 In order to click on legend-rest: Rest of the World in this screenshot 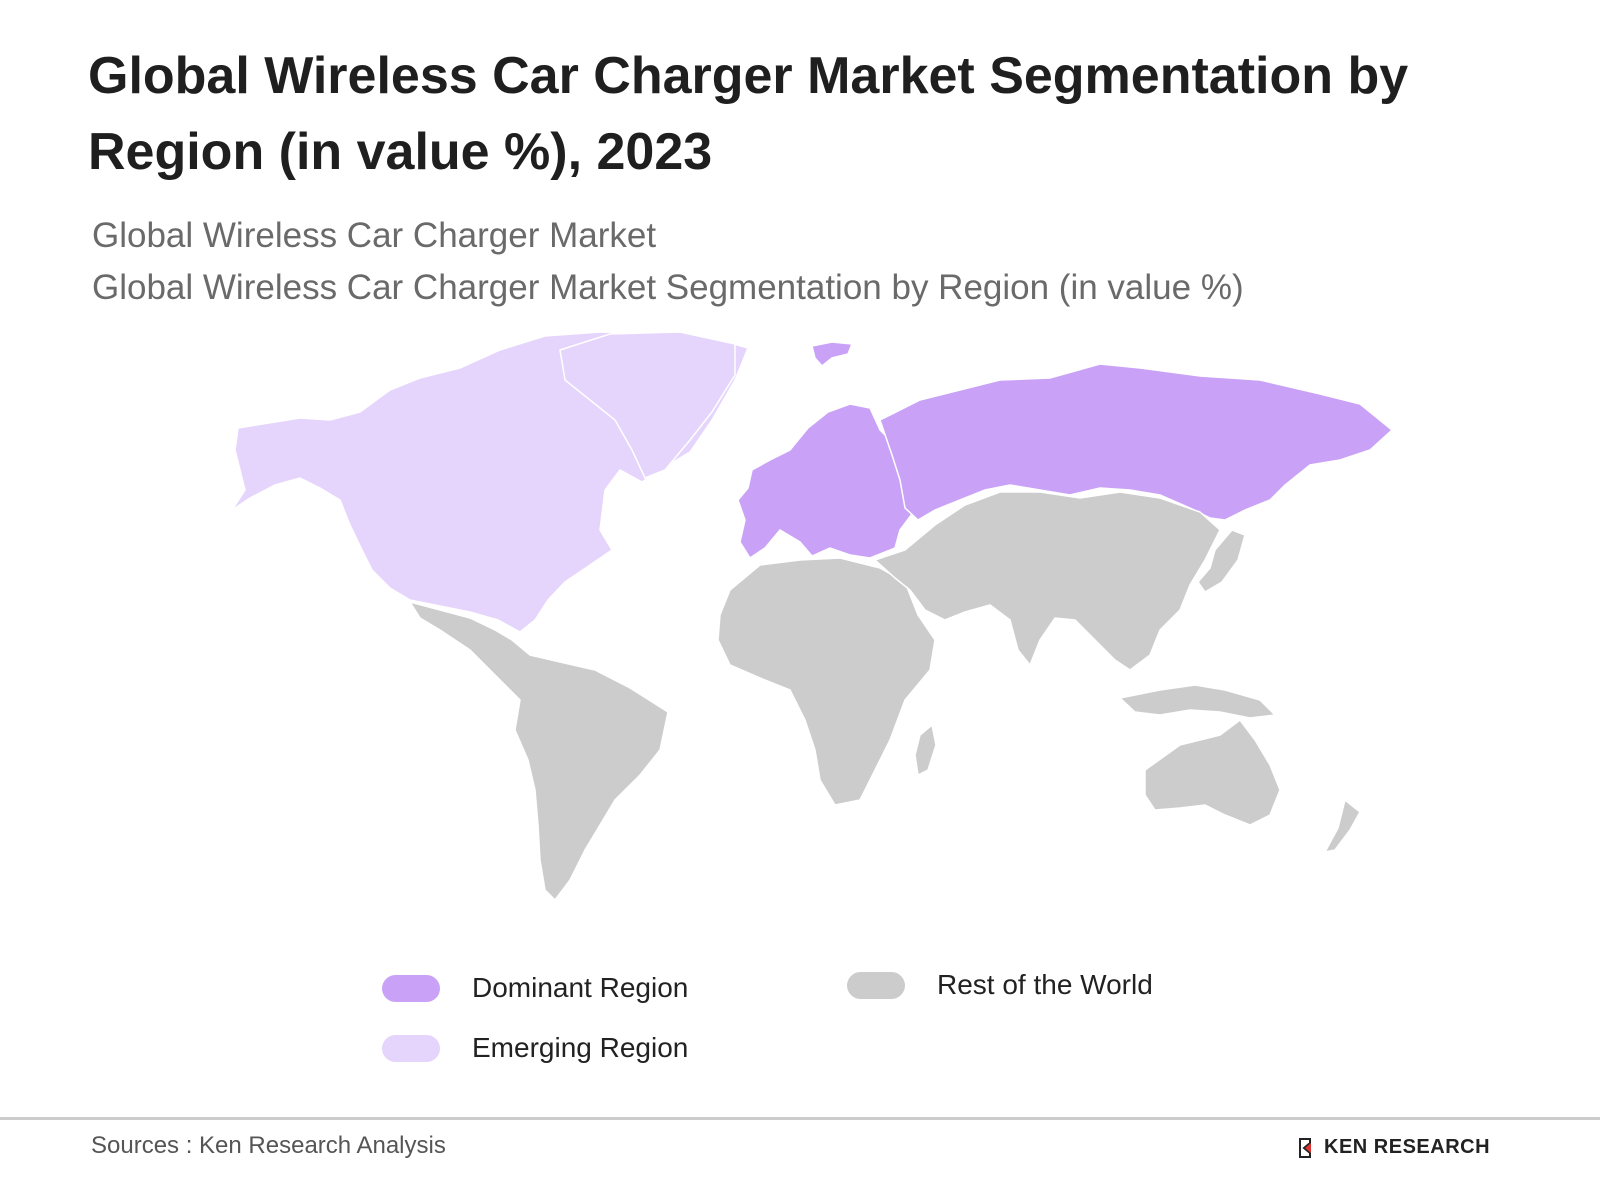, I will do `click(1000, 985)`.